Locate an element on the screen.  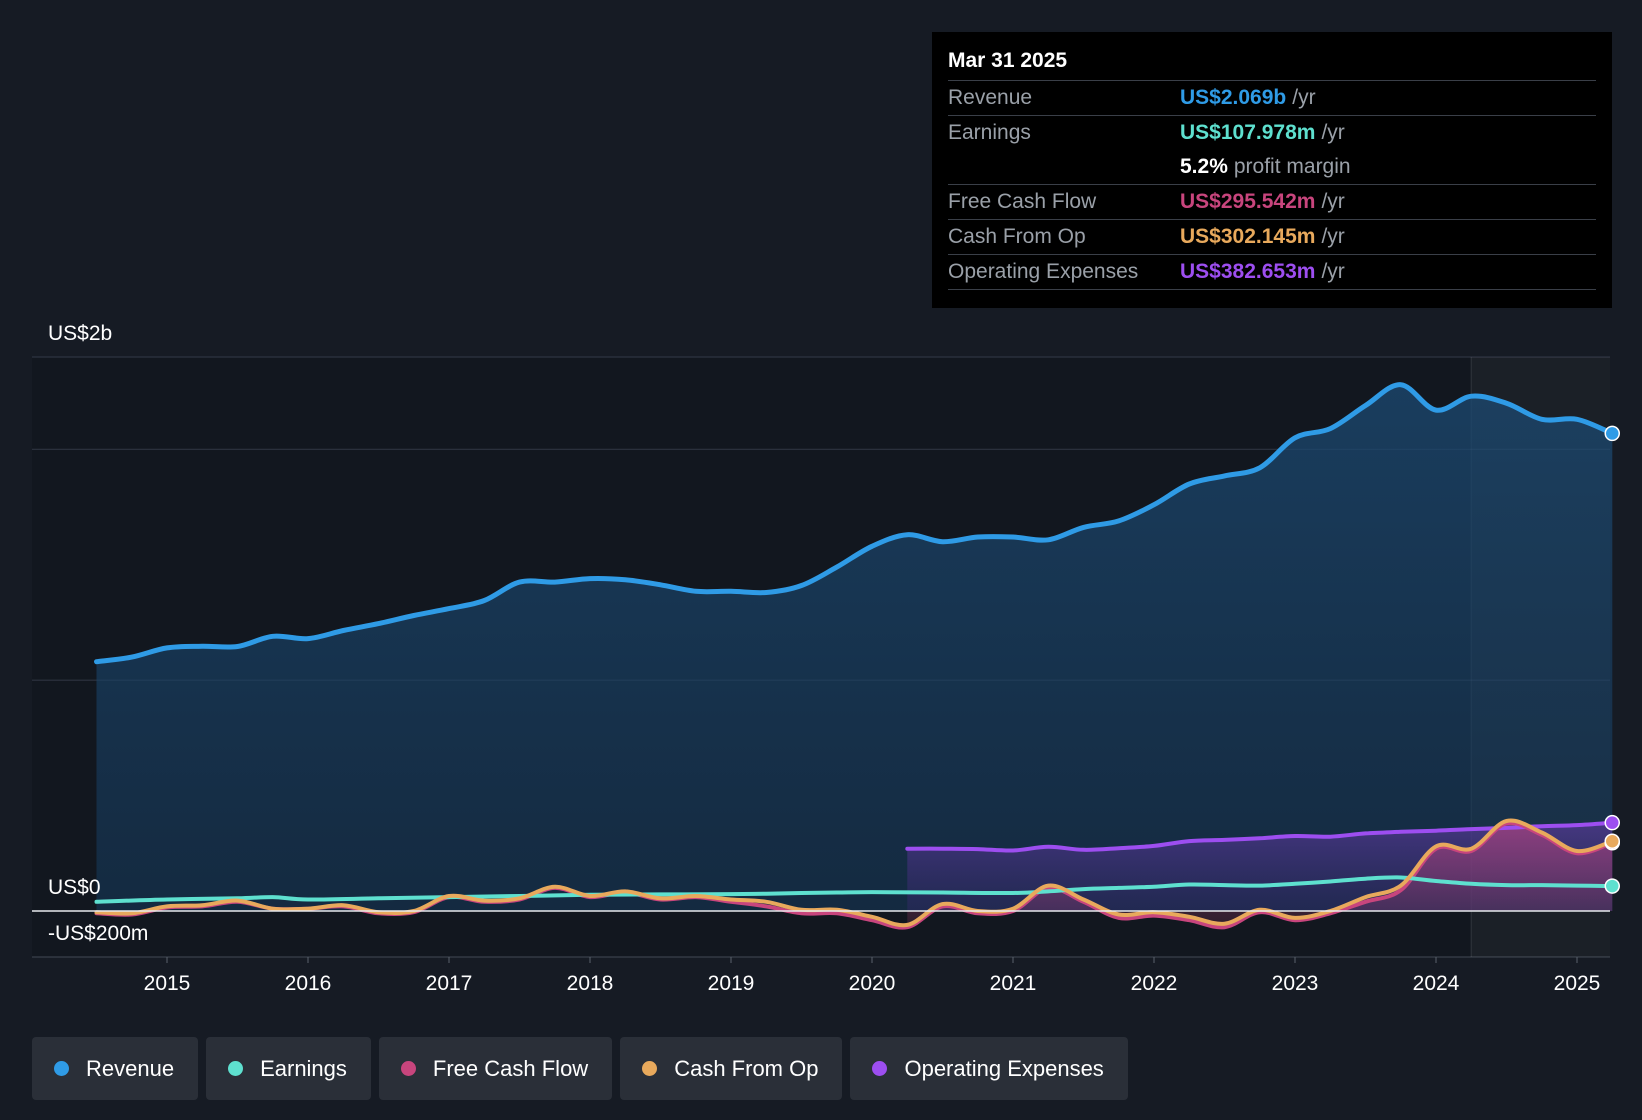
revenue-endpoint is located at coordinates (1612, 433).